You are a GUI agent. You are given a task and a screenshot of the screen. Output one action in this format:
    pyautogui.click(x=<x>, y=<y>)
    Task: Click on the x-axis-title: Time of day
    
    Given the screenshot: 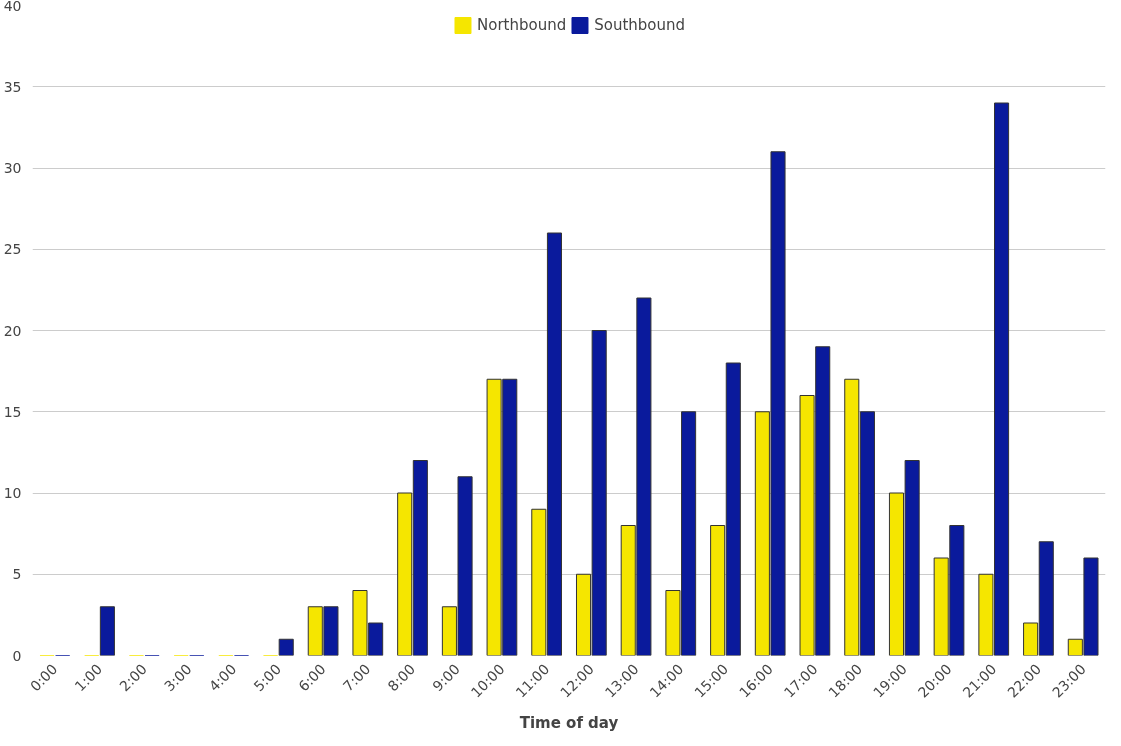 What is the action you would take?
    pyautogui.click(x=569, y=723)
    